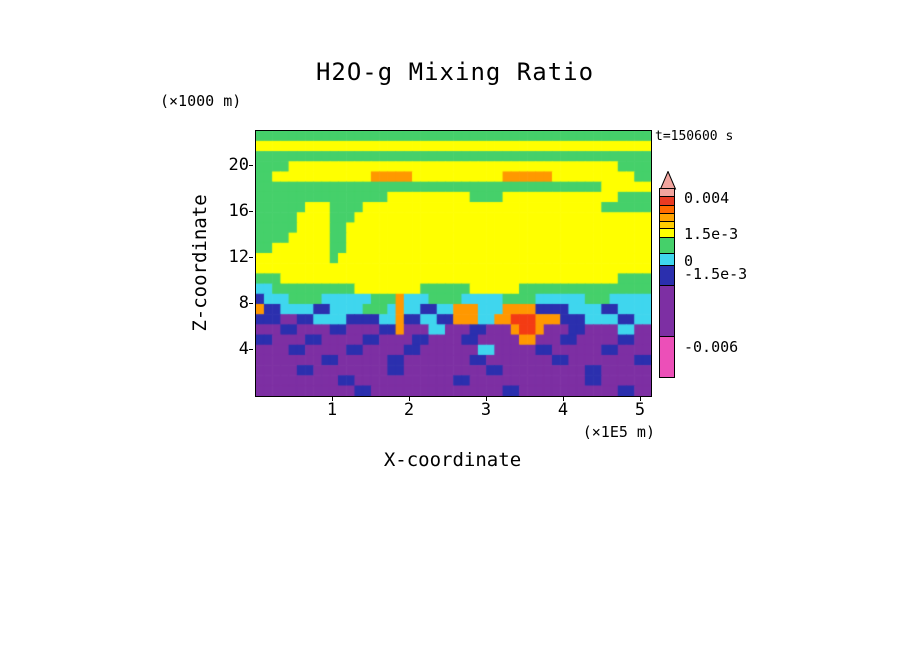 This screenshot has width=904, height=654. I want to click on colorbar-segment-green, so click(667, 245).